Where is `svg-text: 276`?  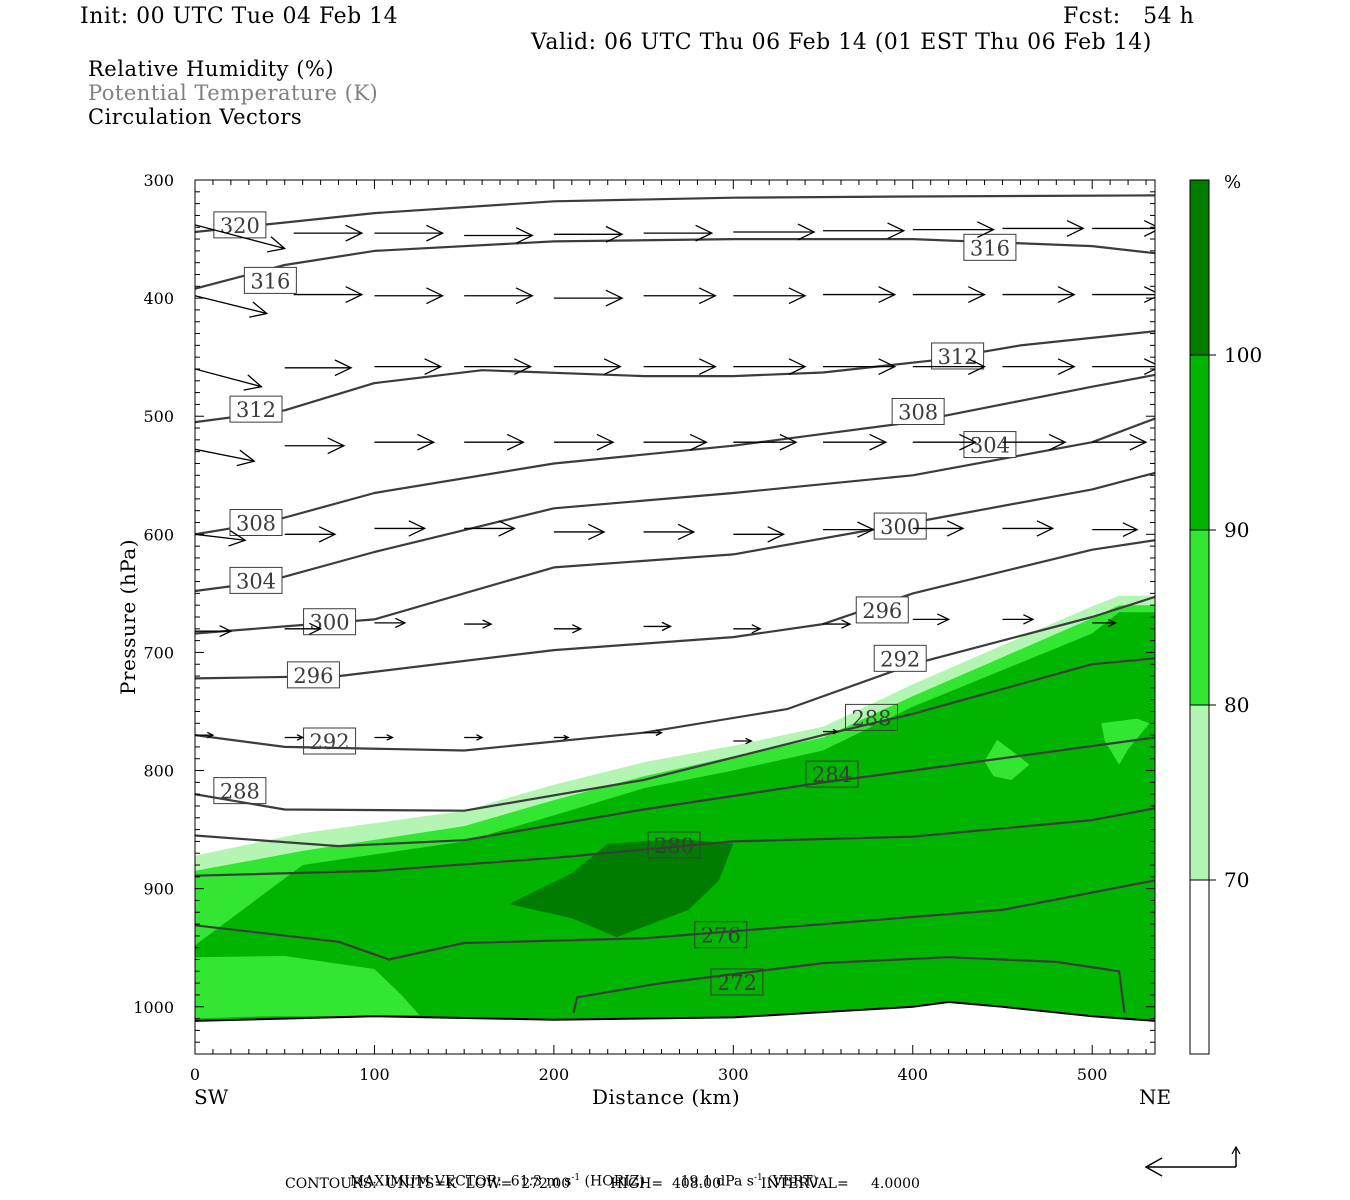 svg-text: 276 is located at coordinates (721, 936).